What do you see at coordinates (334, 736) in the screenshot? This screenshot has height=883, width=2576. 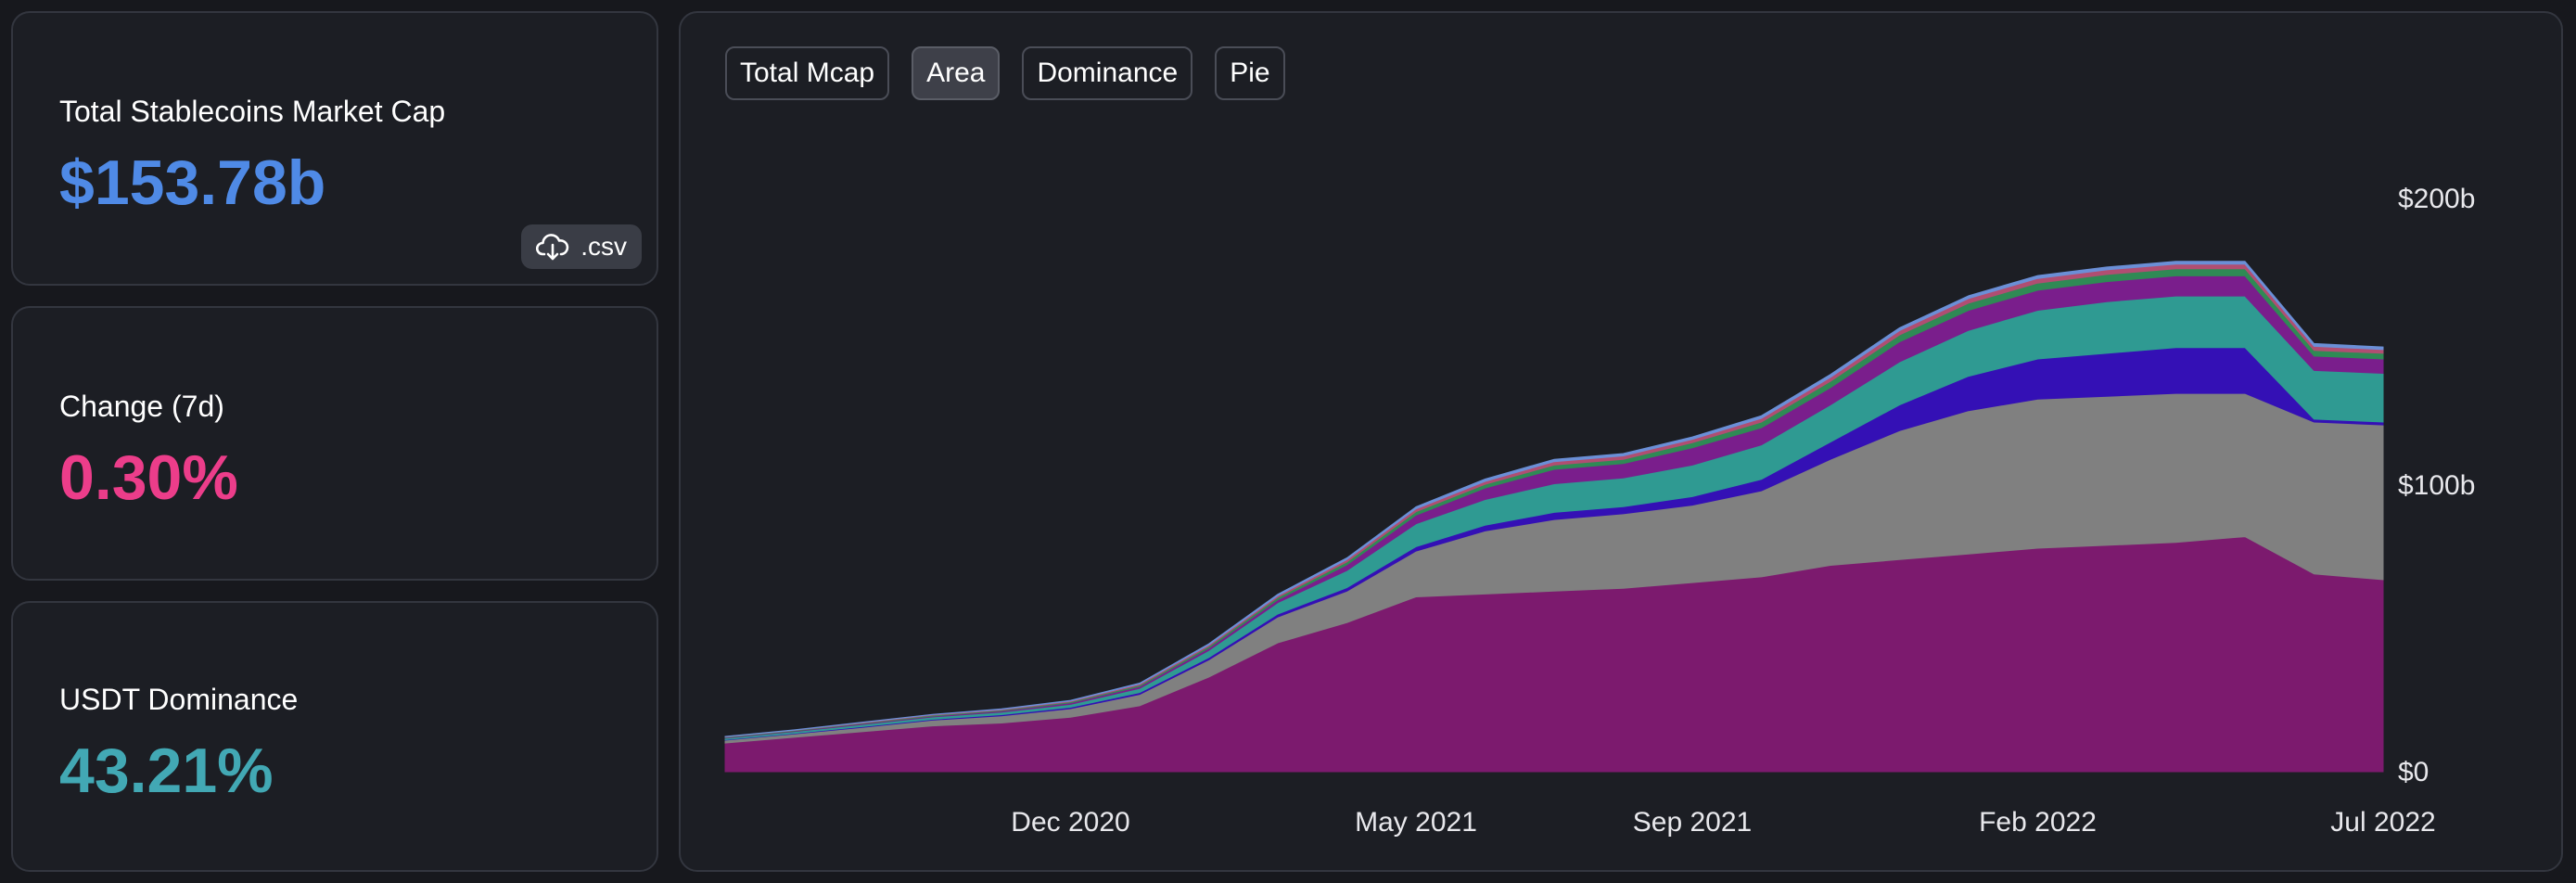 I see `usdt-dominance-card: USDT Dominance 43.21%` at bounding box center [334, 736].